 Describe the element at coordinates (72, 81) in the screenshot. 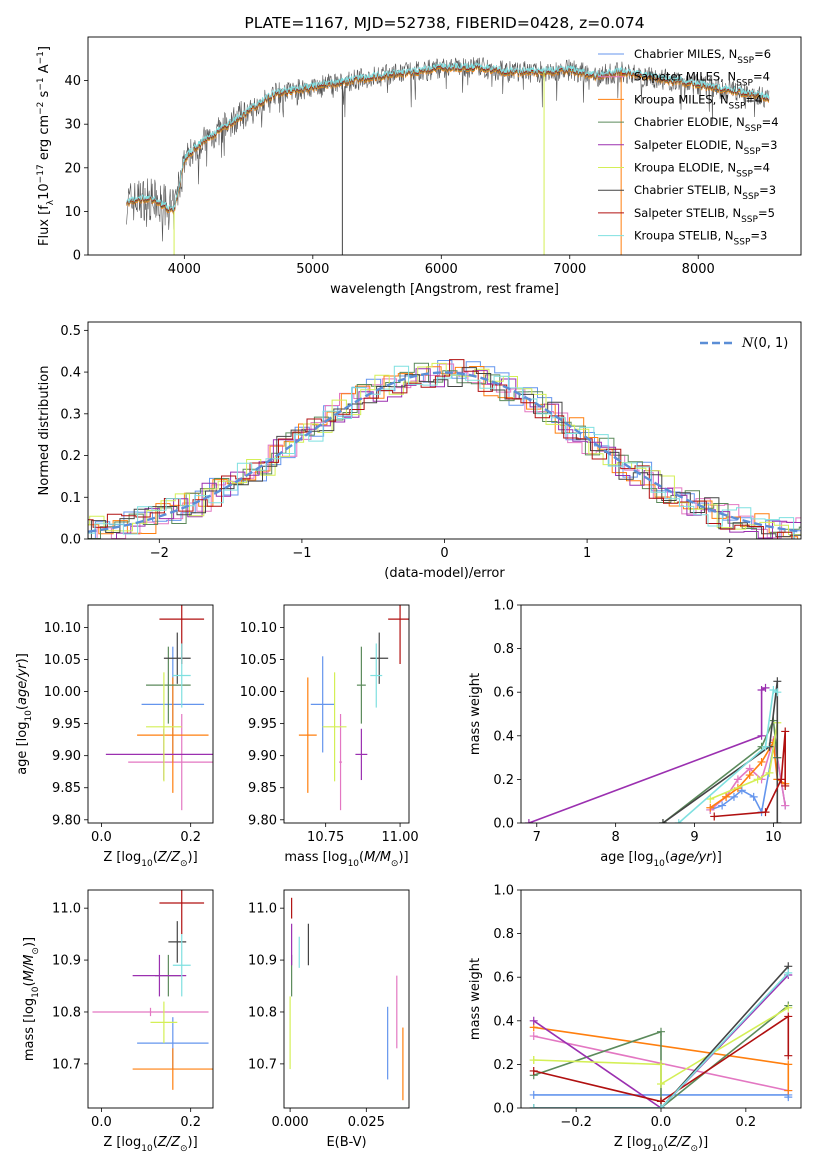

I see `tick-label-y: 40` at that location.